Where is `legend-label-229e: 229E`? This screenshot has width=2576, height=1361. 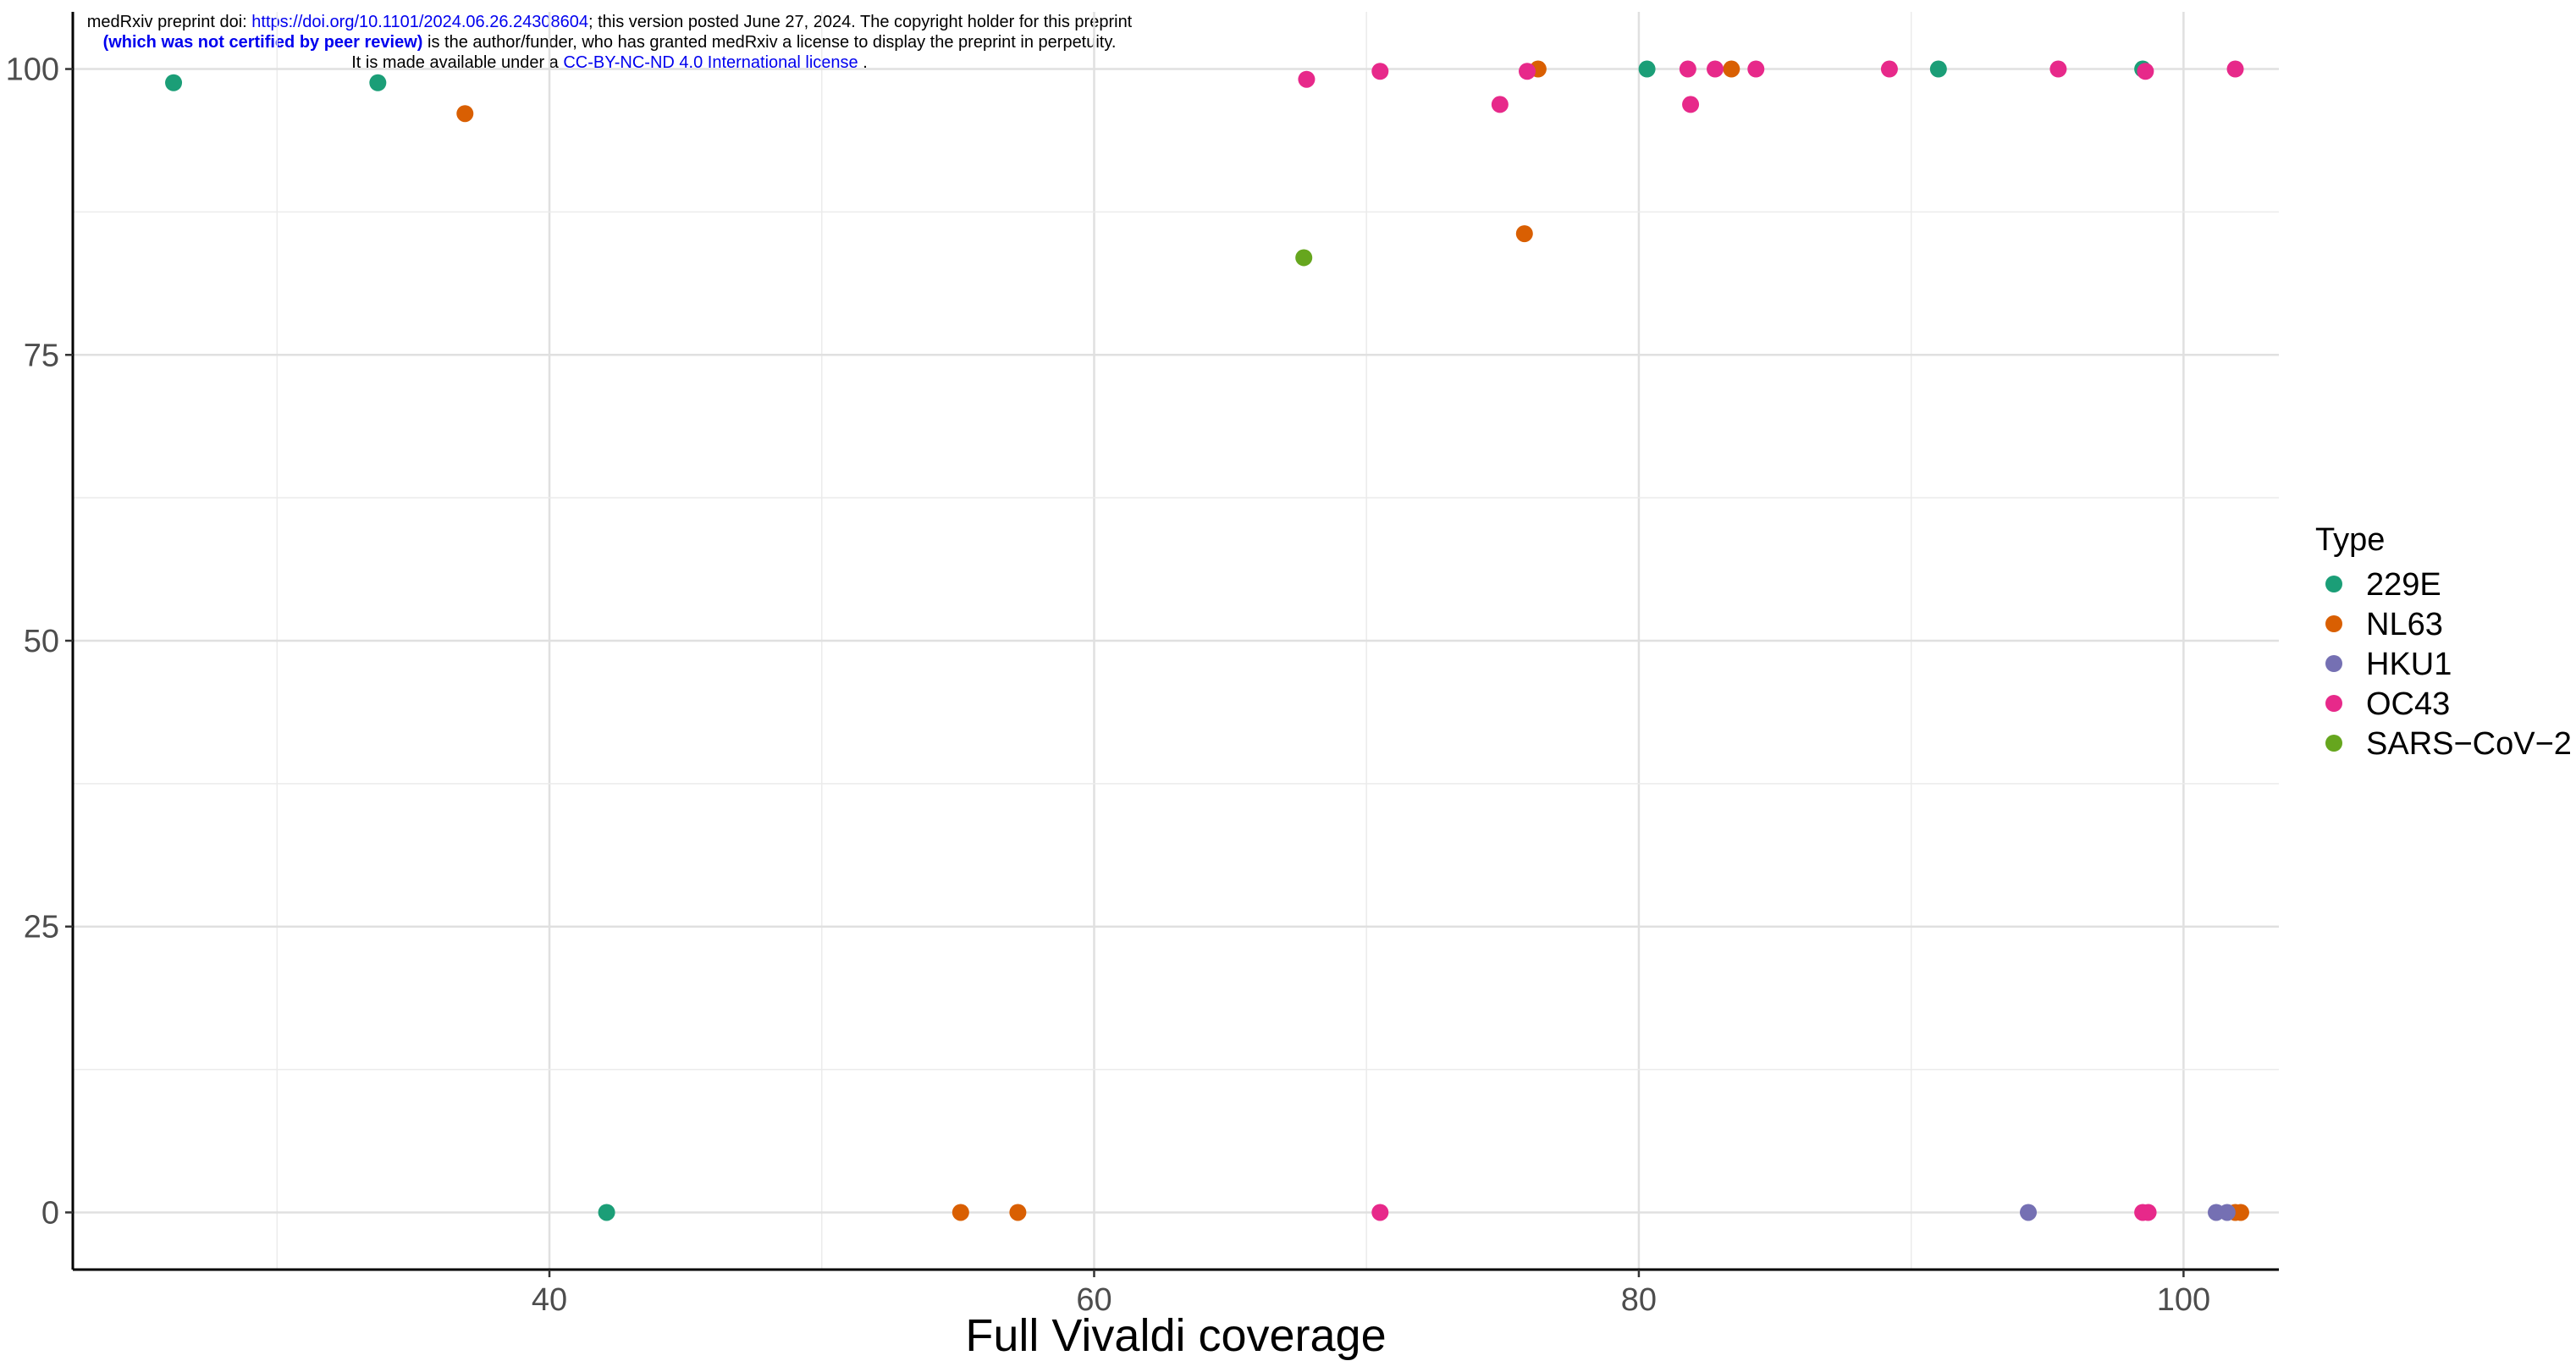
legend-label-229e: 229E is located at coordinates (2404, 585).